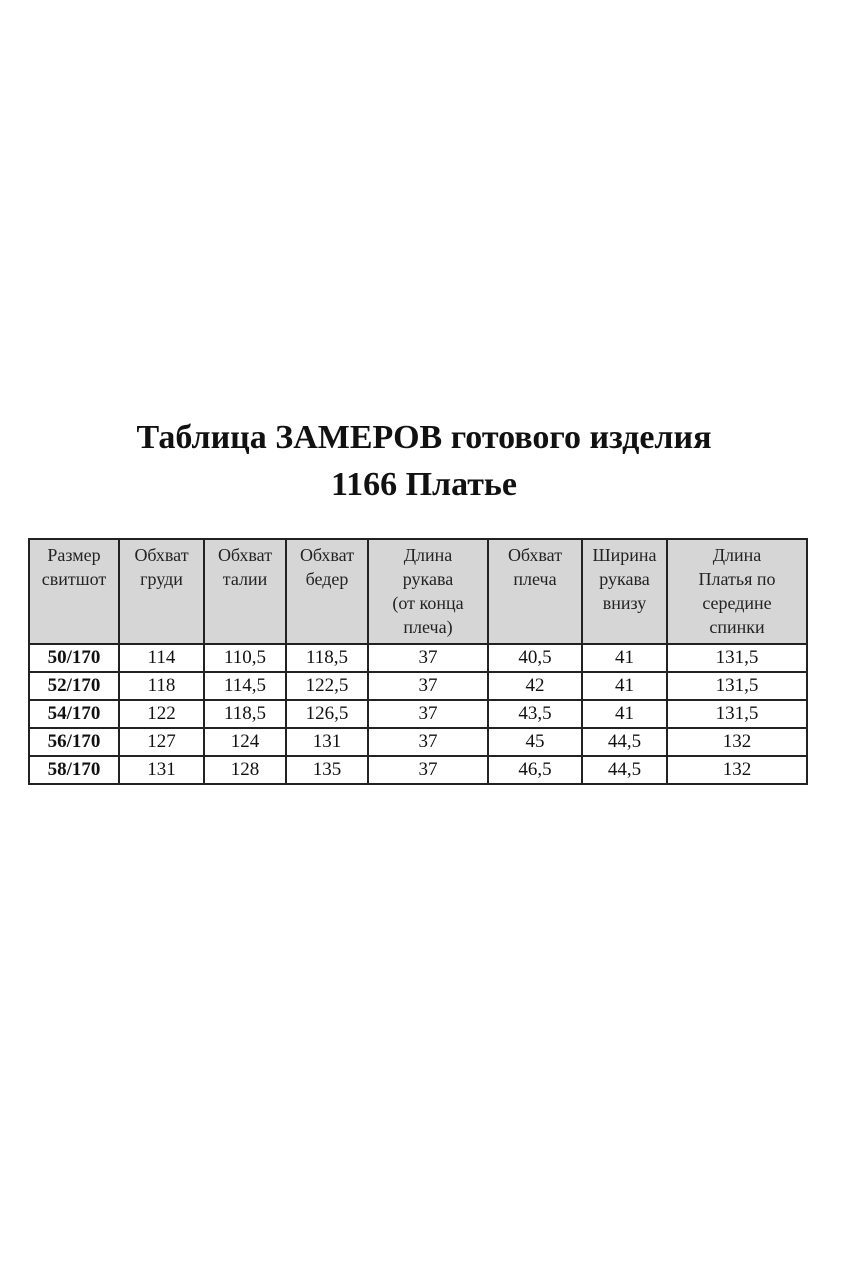  I want to click on value-cell: 135, so click(327, 770).